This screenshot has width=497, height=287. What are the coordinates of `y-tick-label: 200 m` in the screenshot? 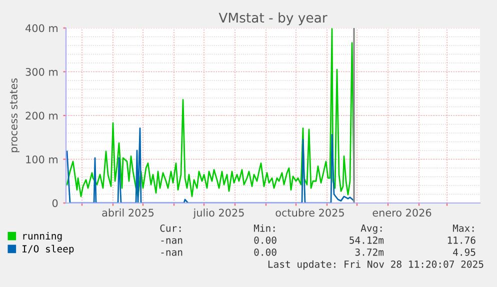 It's located at (42, 116).